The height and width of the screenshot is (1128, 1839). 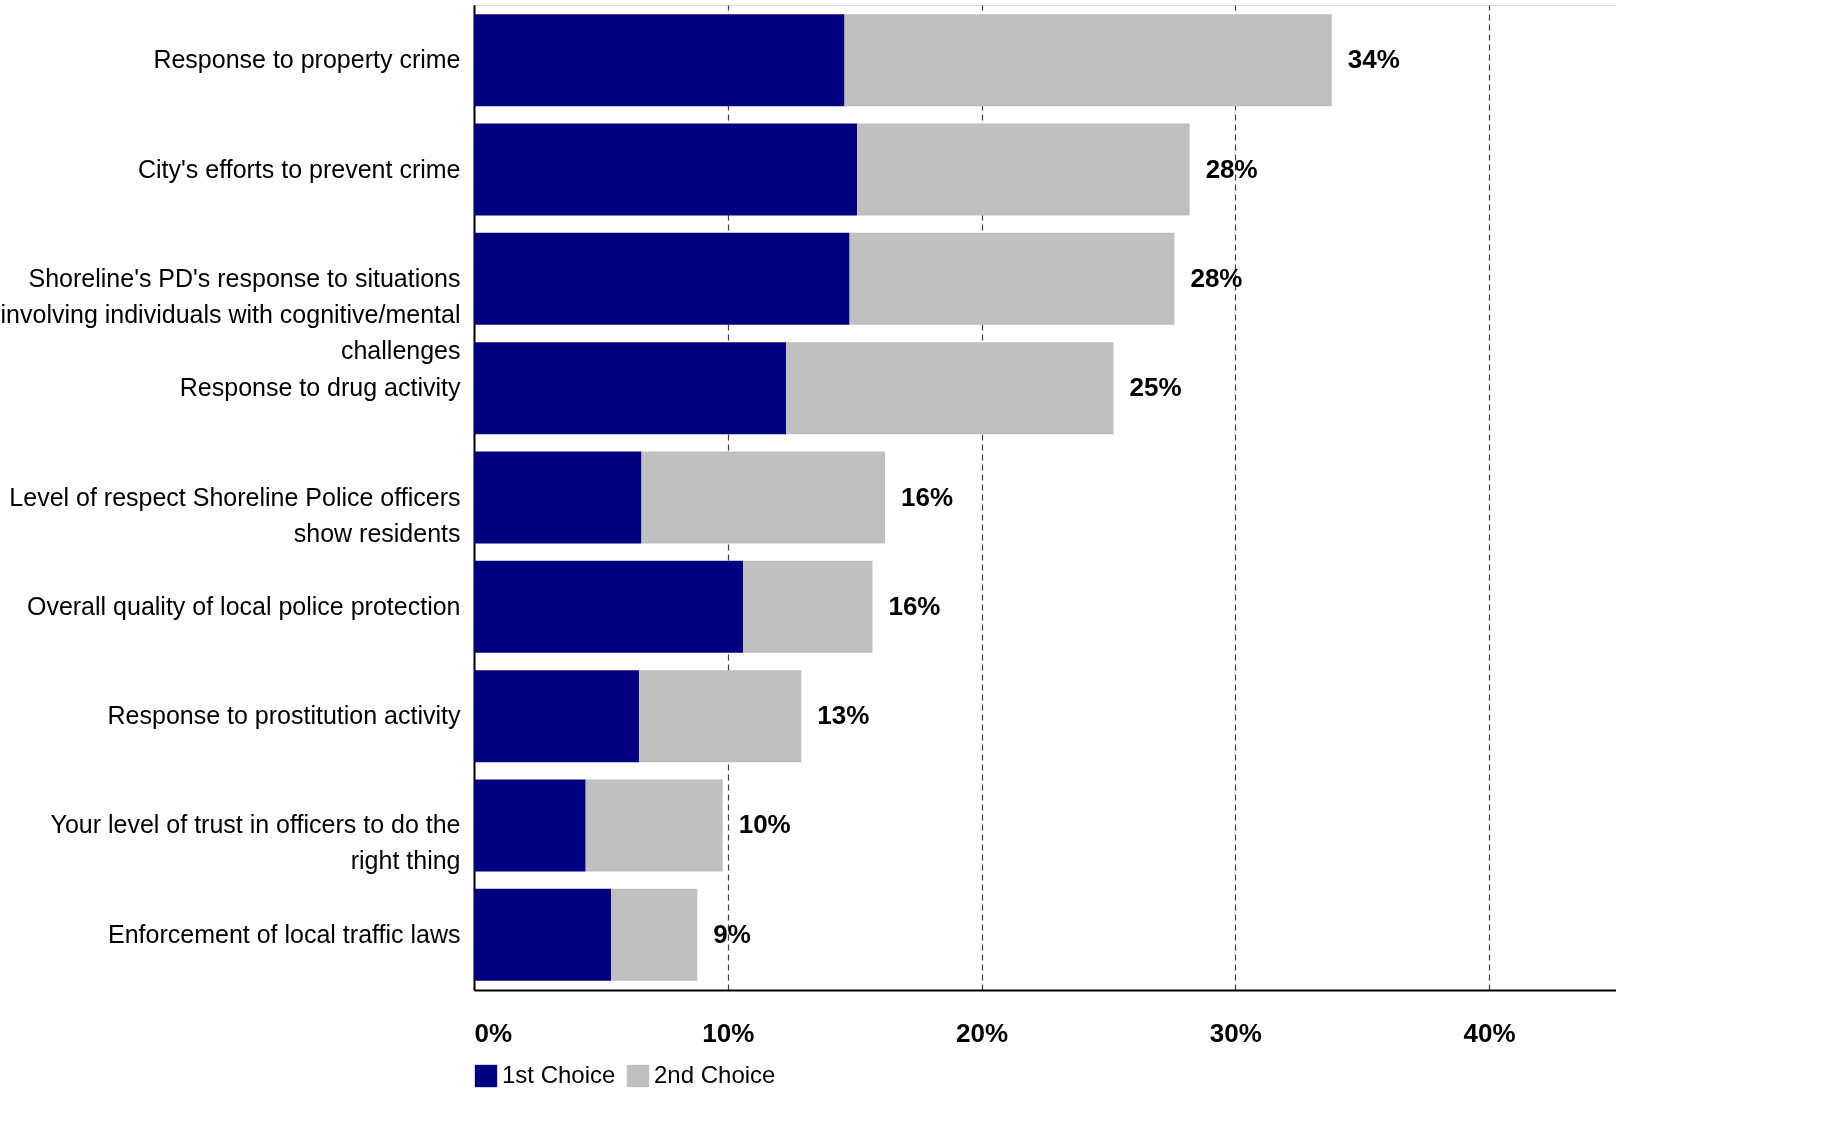 I want to click on y-tick-label: Shoreline's PD's response to situations involving individuals with cognitive/mental challenges, so click(x=230, y=313).